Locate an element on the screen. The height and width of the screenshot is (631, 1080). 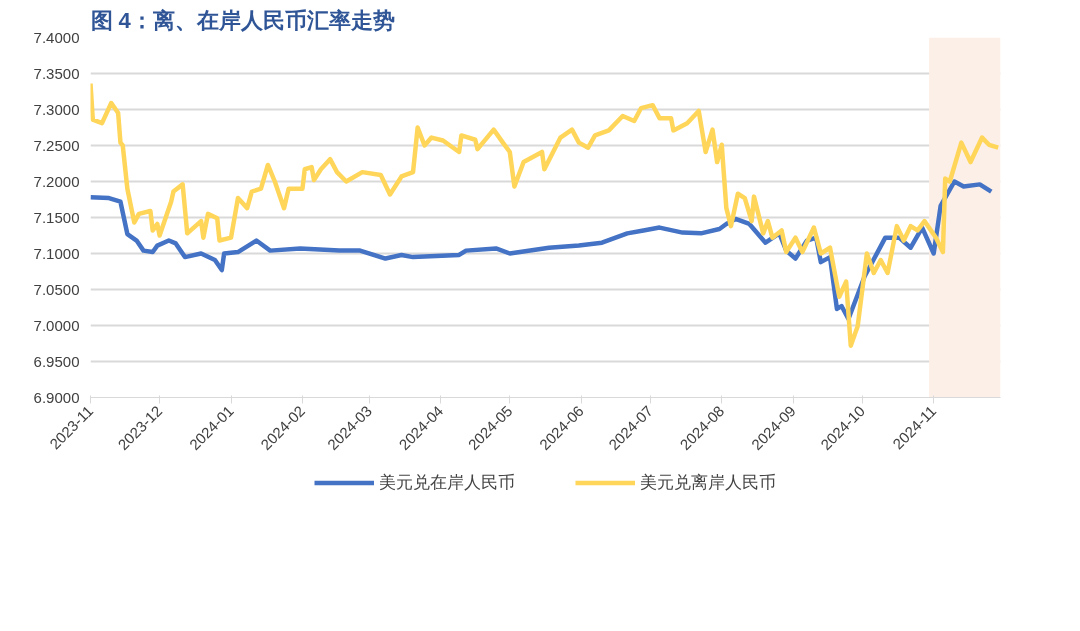
y-tick-label: 7.2000 is located at coordinates (56, 181).